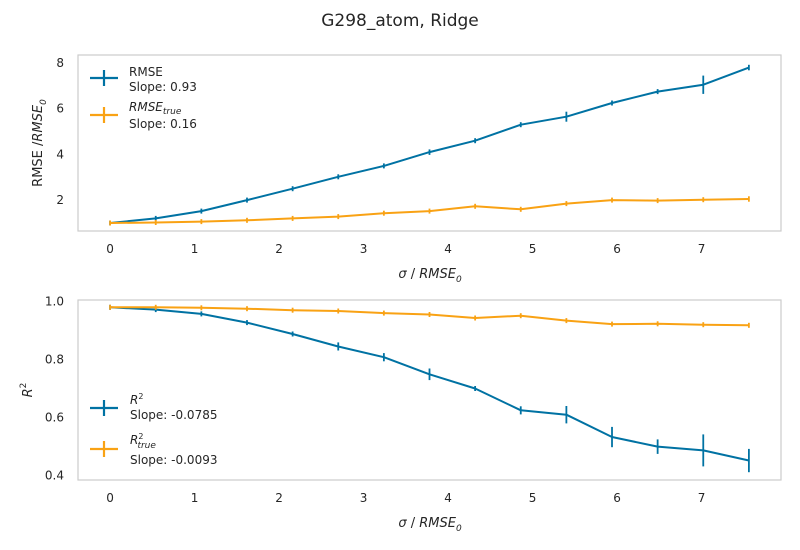  Describe the element at coordinates (702, 249) in the screenshot. I see `rmse-x-tick-label: 7` at that location.